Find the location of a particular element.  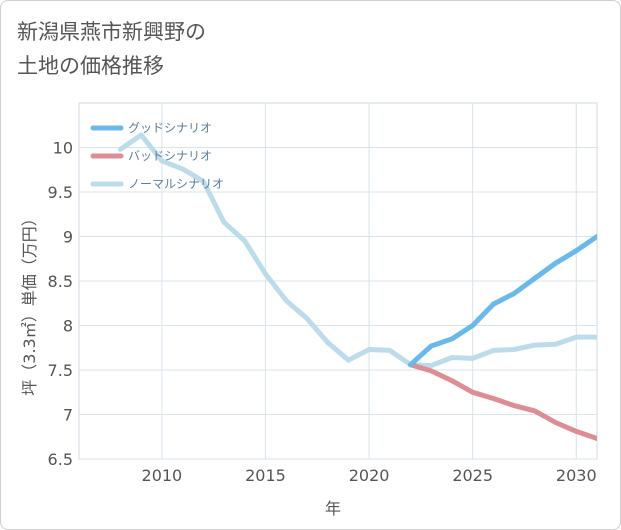

x-tick-label: 2030 is located at coordinates (576, 475).